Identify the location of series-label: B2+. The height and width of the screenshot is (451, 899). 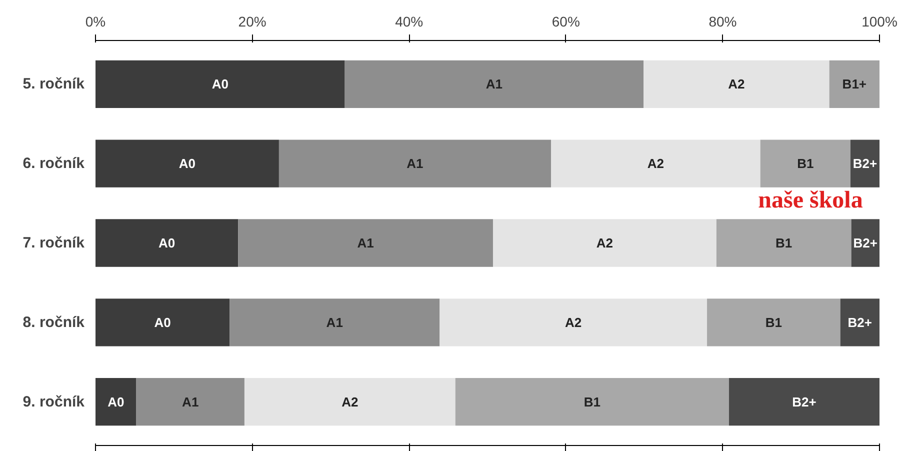
(865, 243).